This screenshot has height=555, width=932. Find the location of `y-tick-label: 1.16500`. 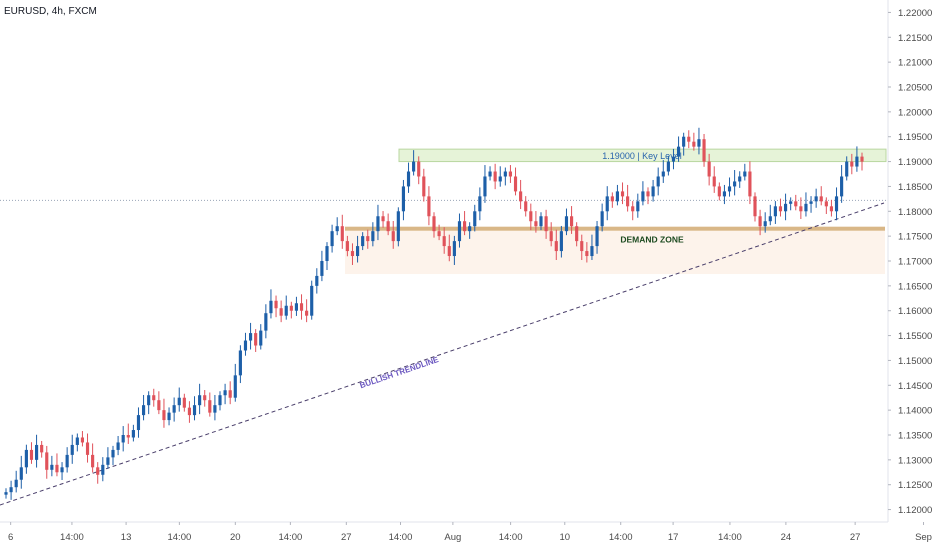

y-tick-label: 1.16500 is located at coordinates (915, 286).